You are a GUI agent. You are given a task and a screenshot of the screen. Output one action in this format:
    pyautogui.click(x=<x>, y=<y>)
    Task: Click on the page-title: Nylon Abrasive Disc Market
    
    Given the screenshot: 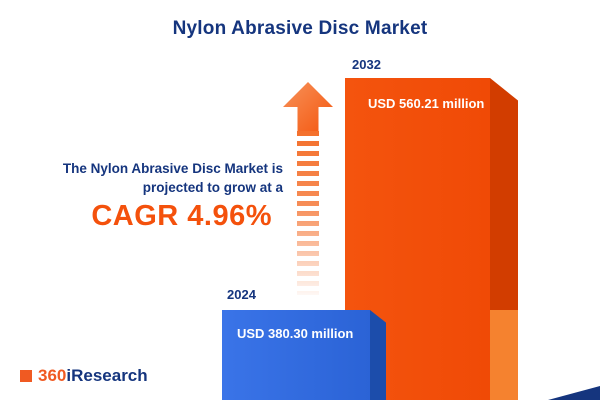 What is the action you would take?
    pyautogui.click(x=300, y=28)
    